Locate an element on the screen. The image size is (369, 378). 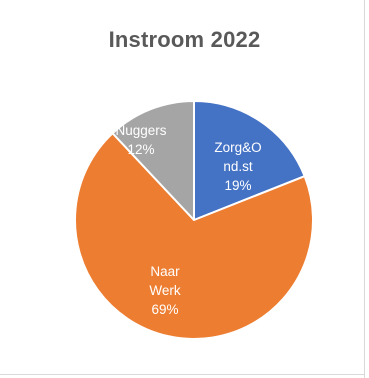
chart-border-bottom is located at coordinates (182, 374).